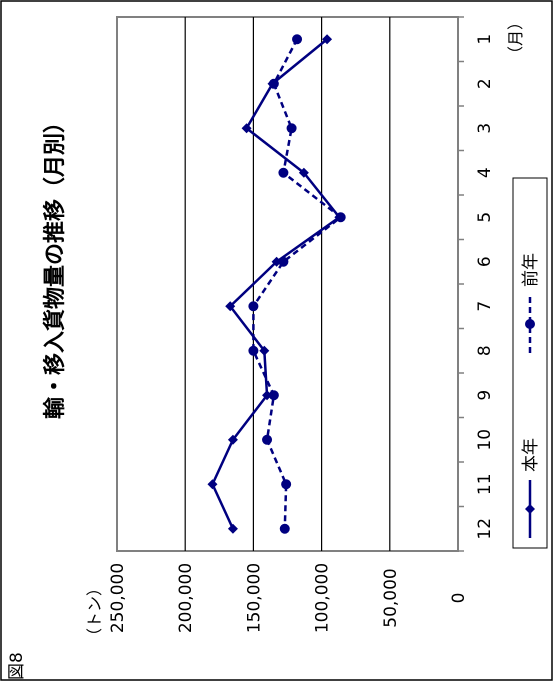 This screenshot has height=681, width=553. Describe the element at coordinates (485, 128) in the screenshot. I see `x-tick-label: 3` at that location.